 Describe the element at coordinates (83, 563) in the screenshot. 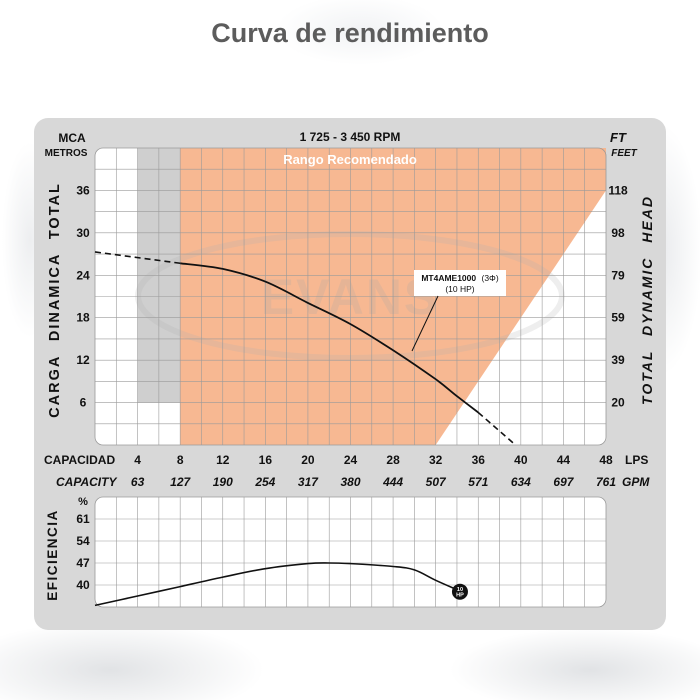

I see `eff-y-tick-label: 47` at that location.